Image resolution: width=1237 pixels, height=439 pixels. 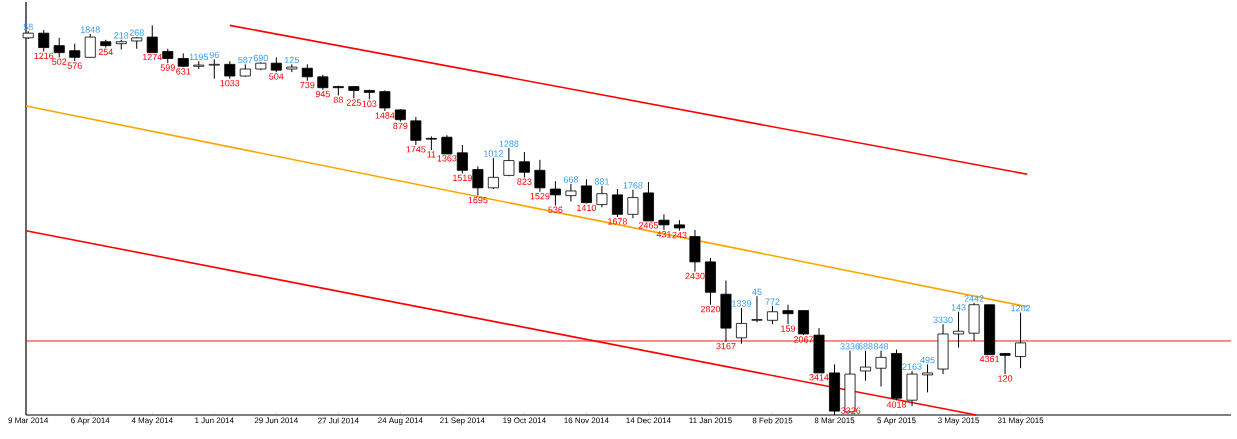 What do you see at coordinates (851, 410) in the screenshot?
I see `text: 3326` at bounding box center [851, 410].